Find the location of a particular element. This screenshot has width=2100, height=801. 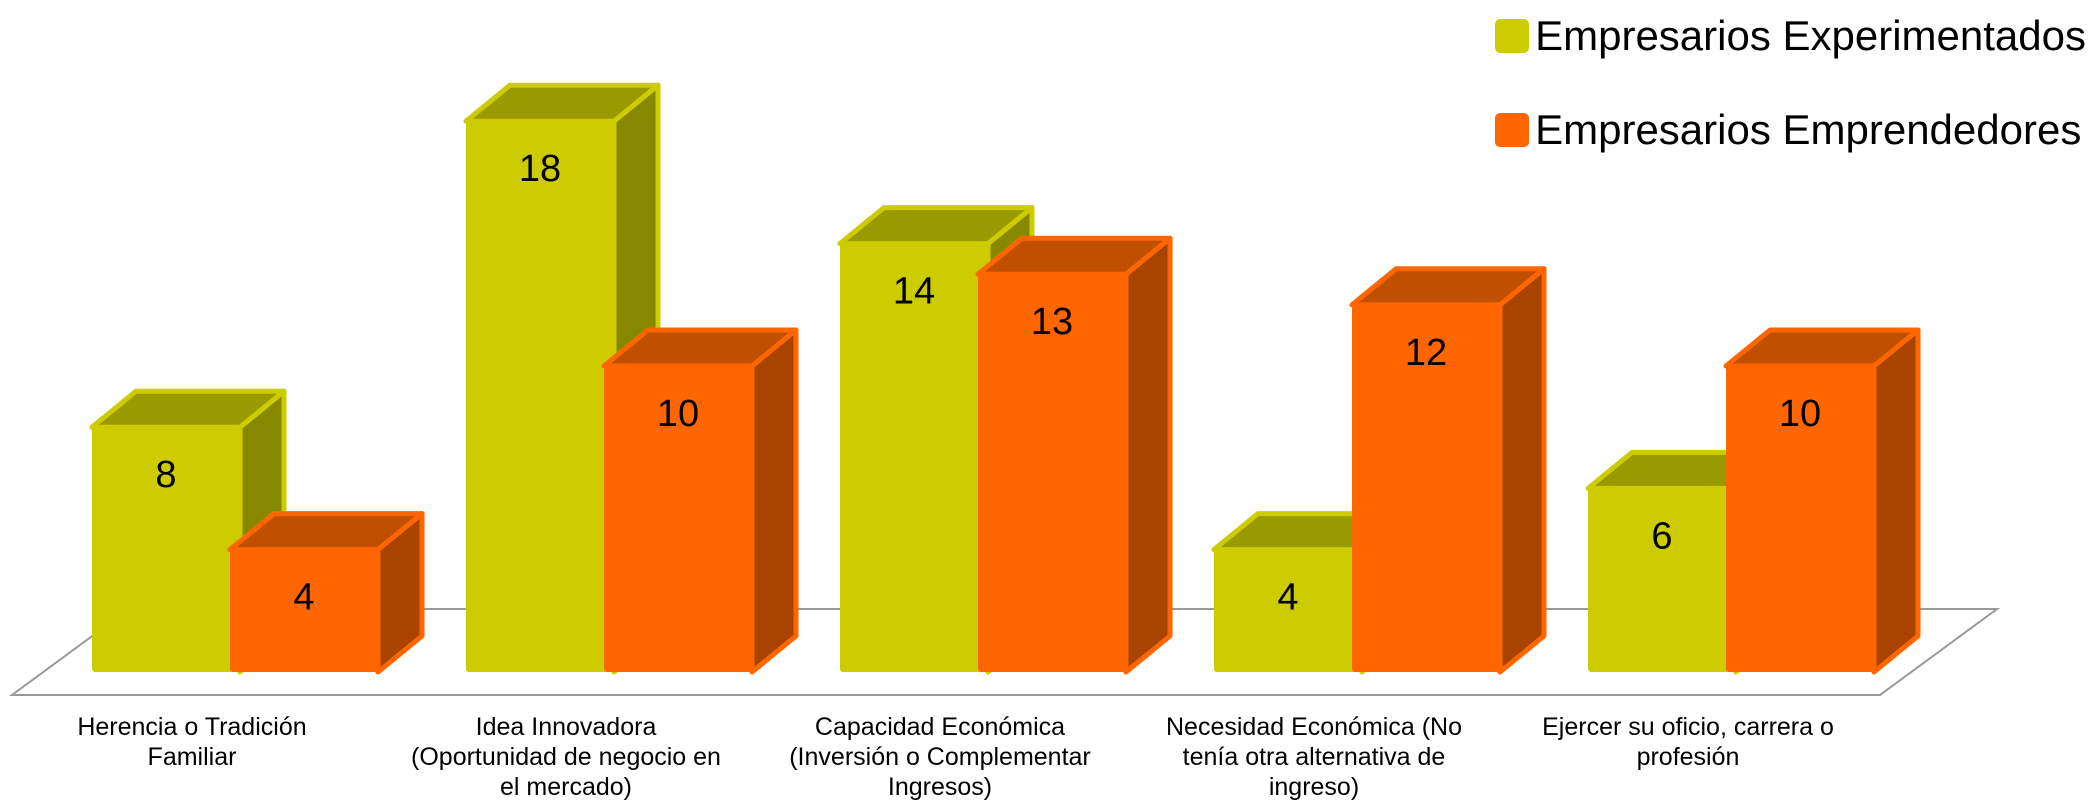

legend-item-emprendedores: Empresarios Emprendedores is located at coordinates (1790, 130).